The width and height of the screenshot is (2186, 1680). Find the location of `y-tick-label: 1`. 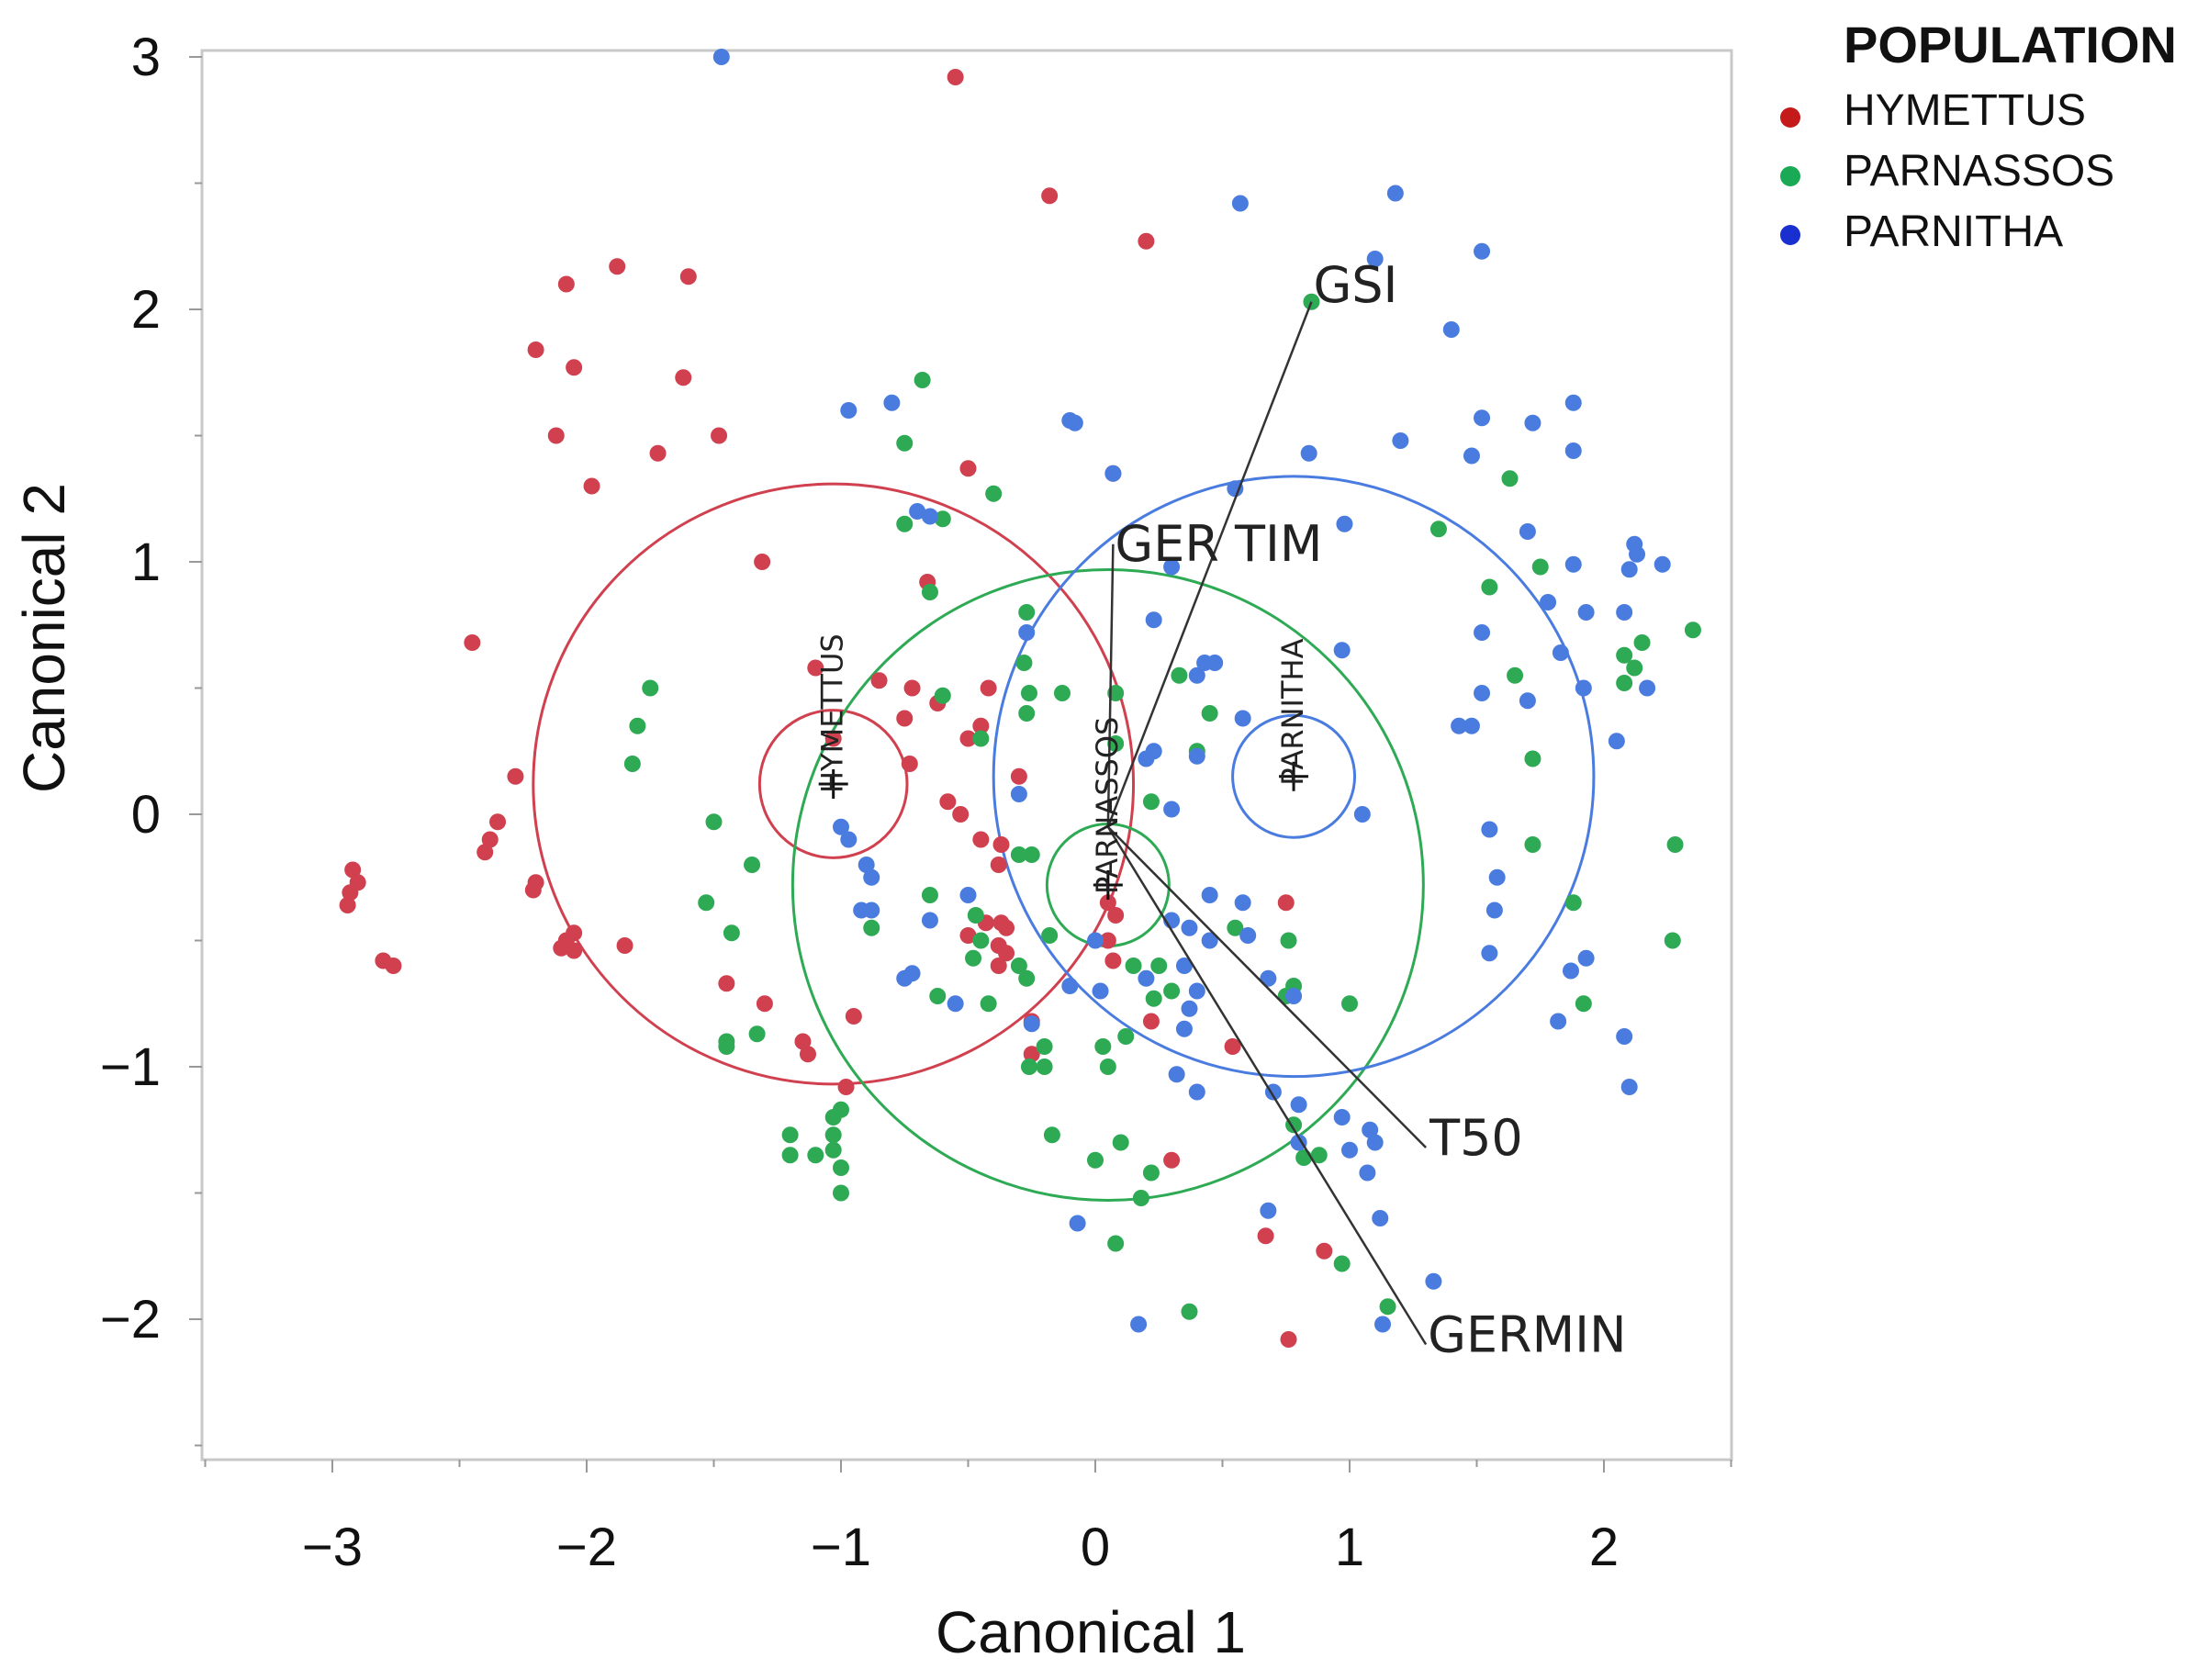

y-tick-label: 1 is located at coordinates (146, 562).